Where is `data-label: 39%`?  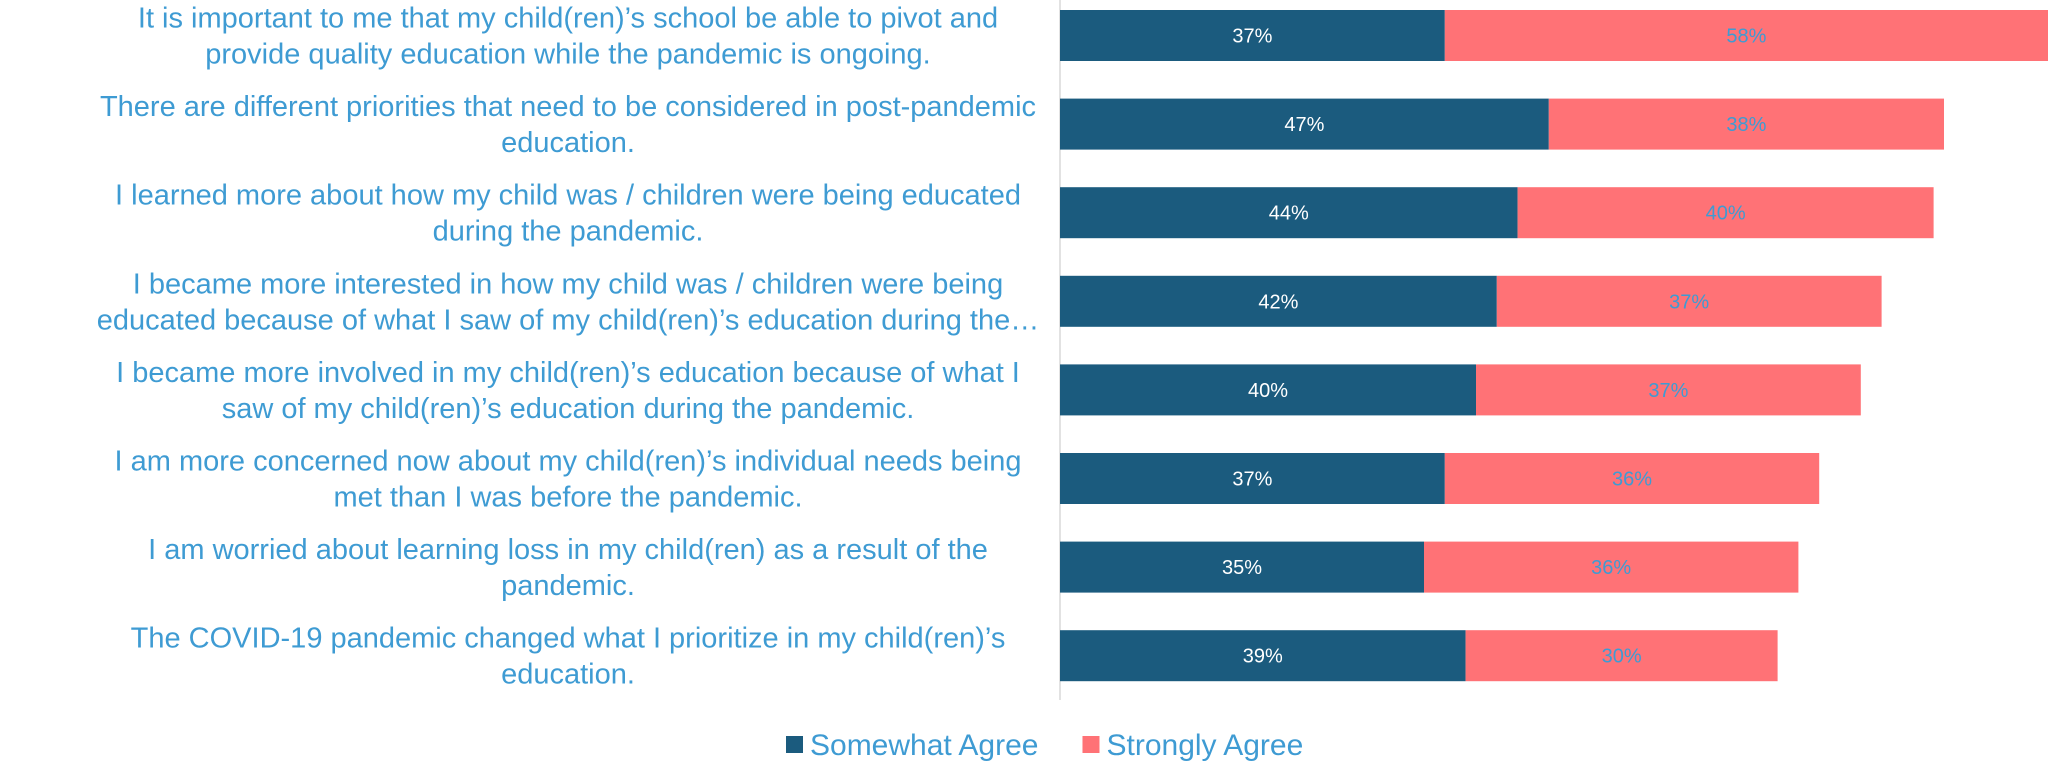 data-label: 39% is located at coordinates (1263, 657).